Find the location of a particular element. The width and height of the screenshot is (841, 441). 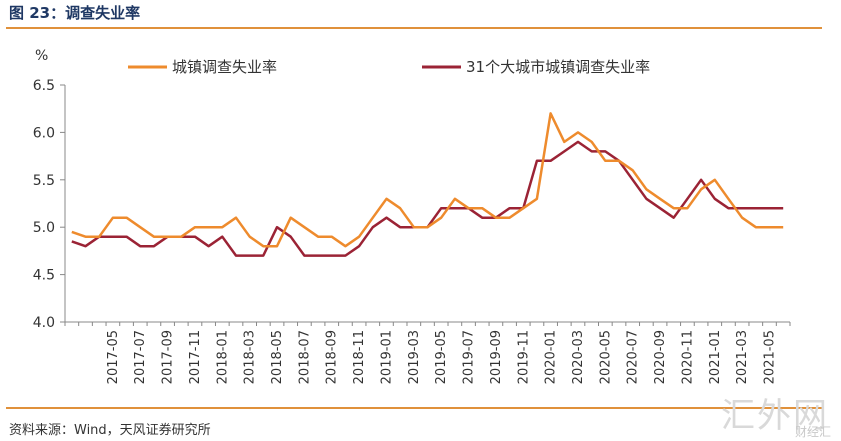

y-tick-label: 6.0 is located at coordinates (44, 133).